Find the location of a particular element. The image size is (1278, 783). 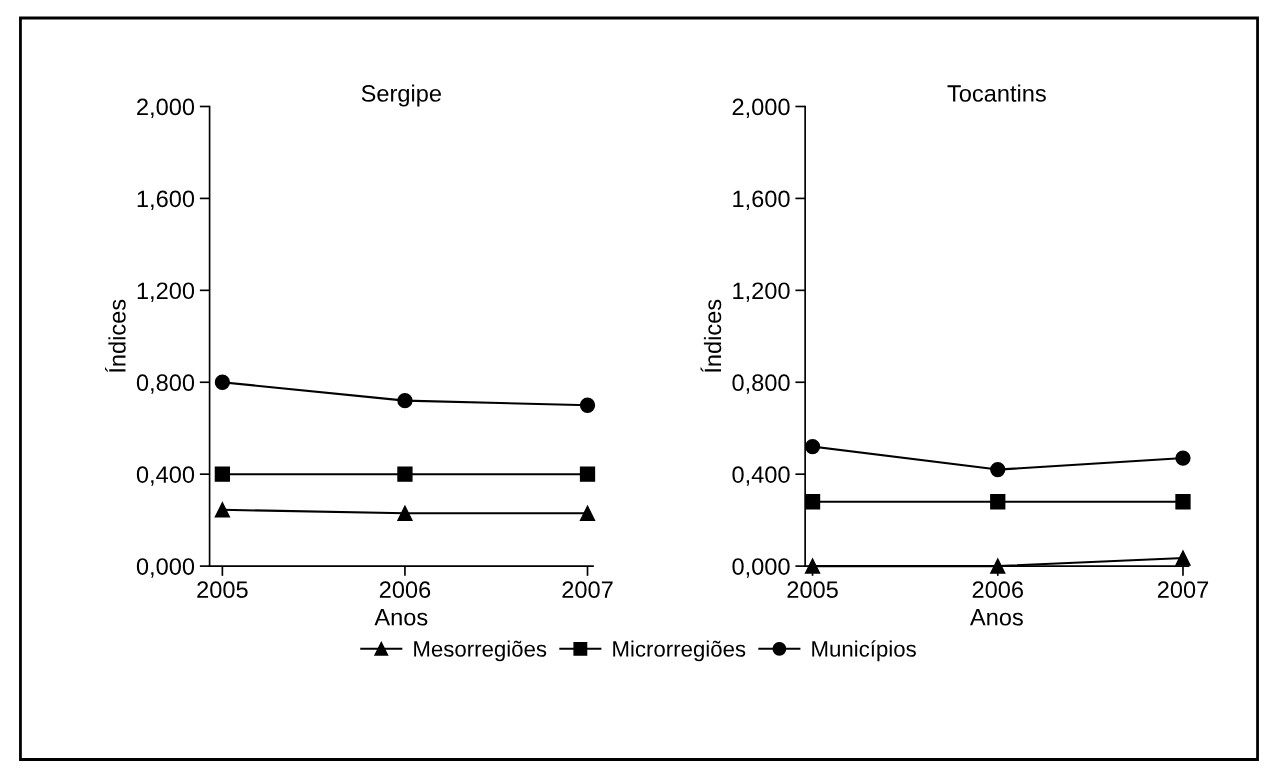

chart-title: Sergipe is located at coordinates (401, 95).